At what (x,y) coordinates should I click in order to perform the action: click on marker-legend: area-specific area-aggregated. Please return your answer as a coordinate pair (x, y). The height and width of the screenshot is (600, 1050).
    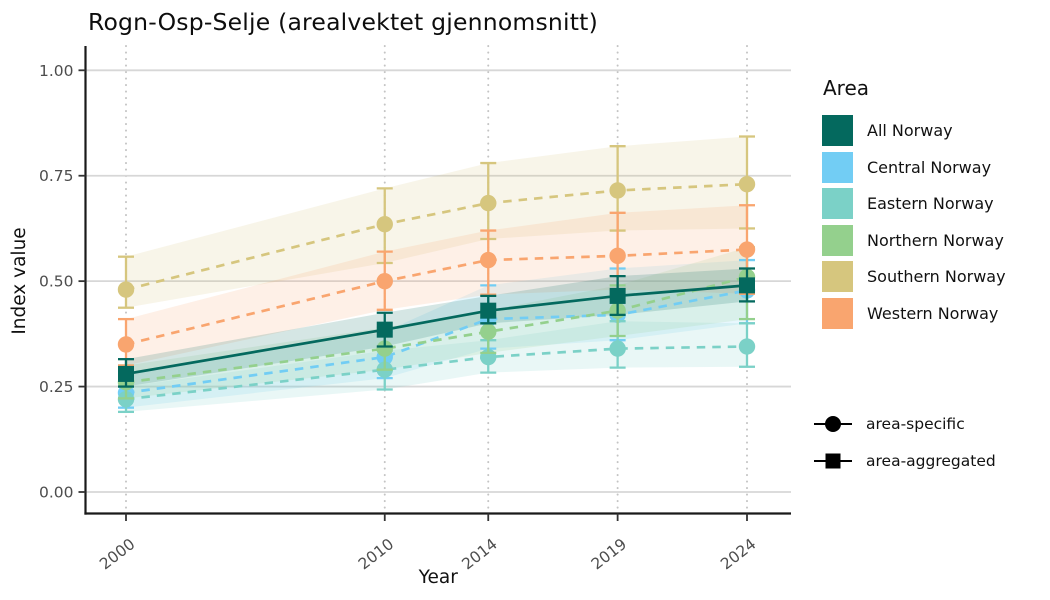
    Looking at the image, I should click on (929, 446).